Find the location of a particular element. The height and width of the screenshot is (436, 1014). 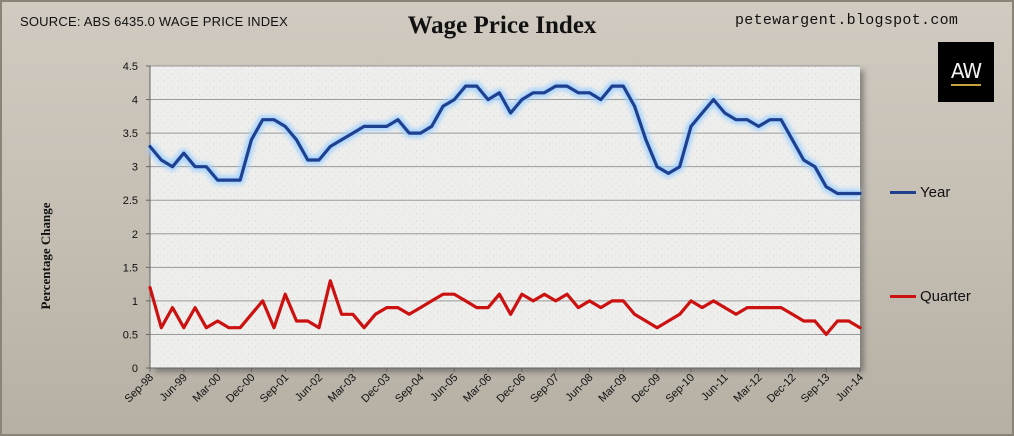

source-note: SOURCE: ABS 6435.0 WAGE PRICE INDEX is located at coordinates (154, 21).